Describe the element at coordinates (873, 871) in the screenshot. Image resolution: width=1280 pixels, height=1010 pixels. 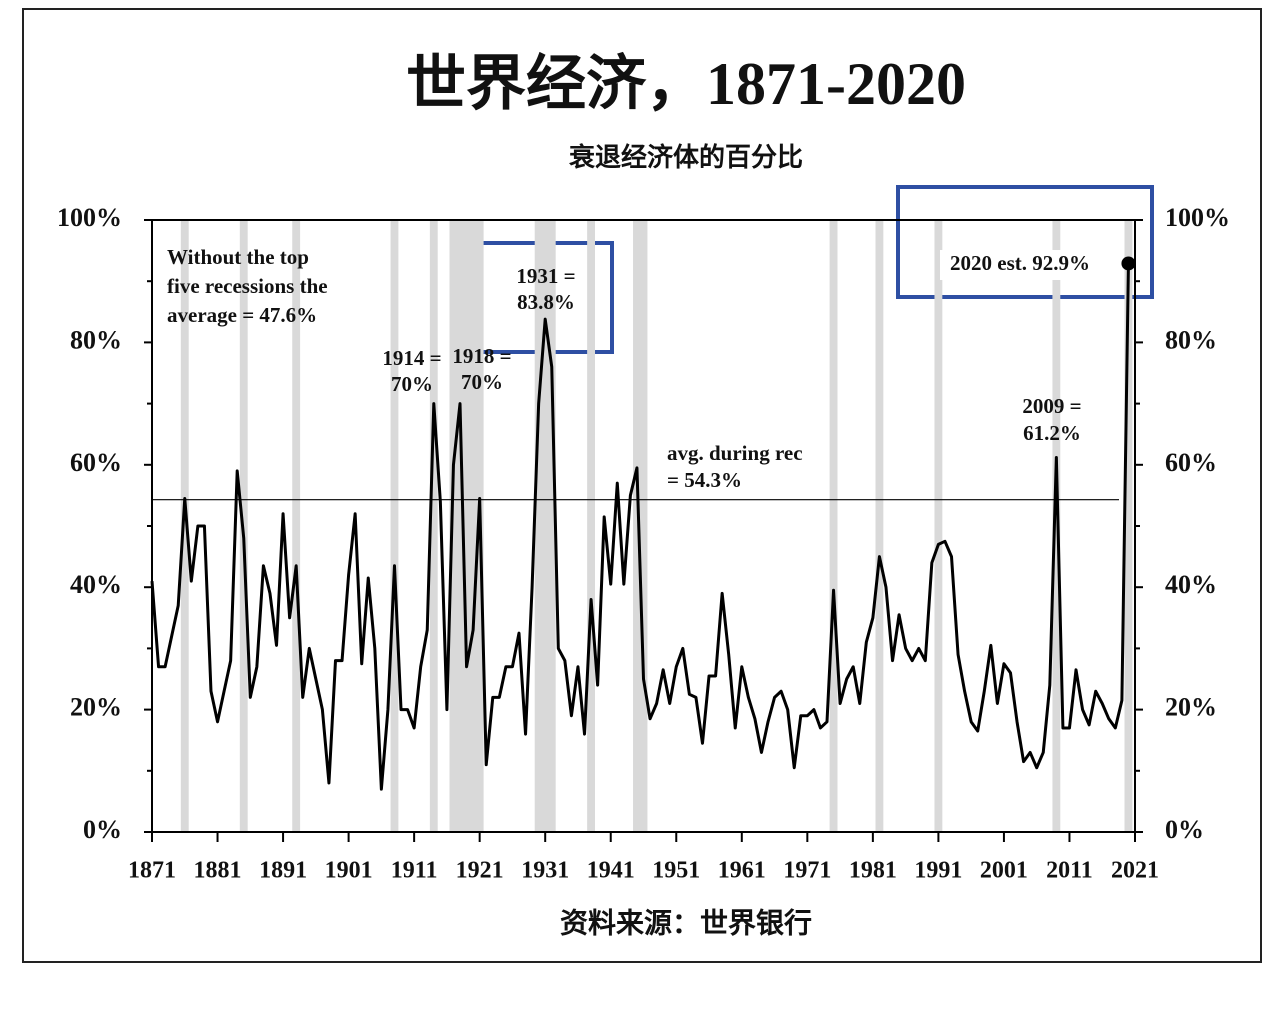
I see `x-tick-label: 1981` at that location.